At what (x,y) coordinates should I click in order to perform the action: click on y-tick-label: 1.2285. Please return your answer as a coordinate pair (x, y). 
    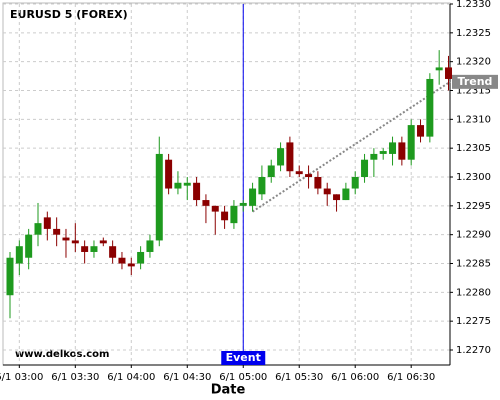
    Looking at the image, I should click on (473, 264).